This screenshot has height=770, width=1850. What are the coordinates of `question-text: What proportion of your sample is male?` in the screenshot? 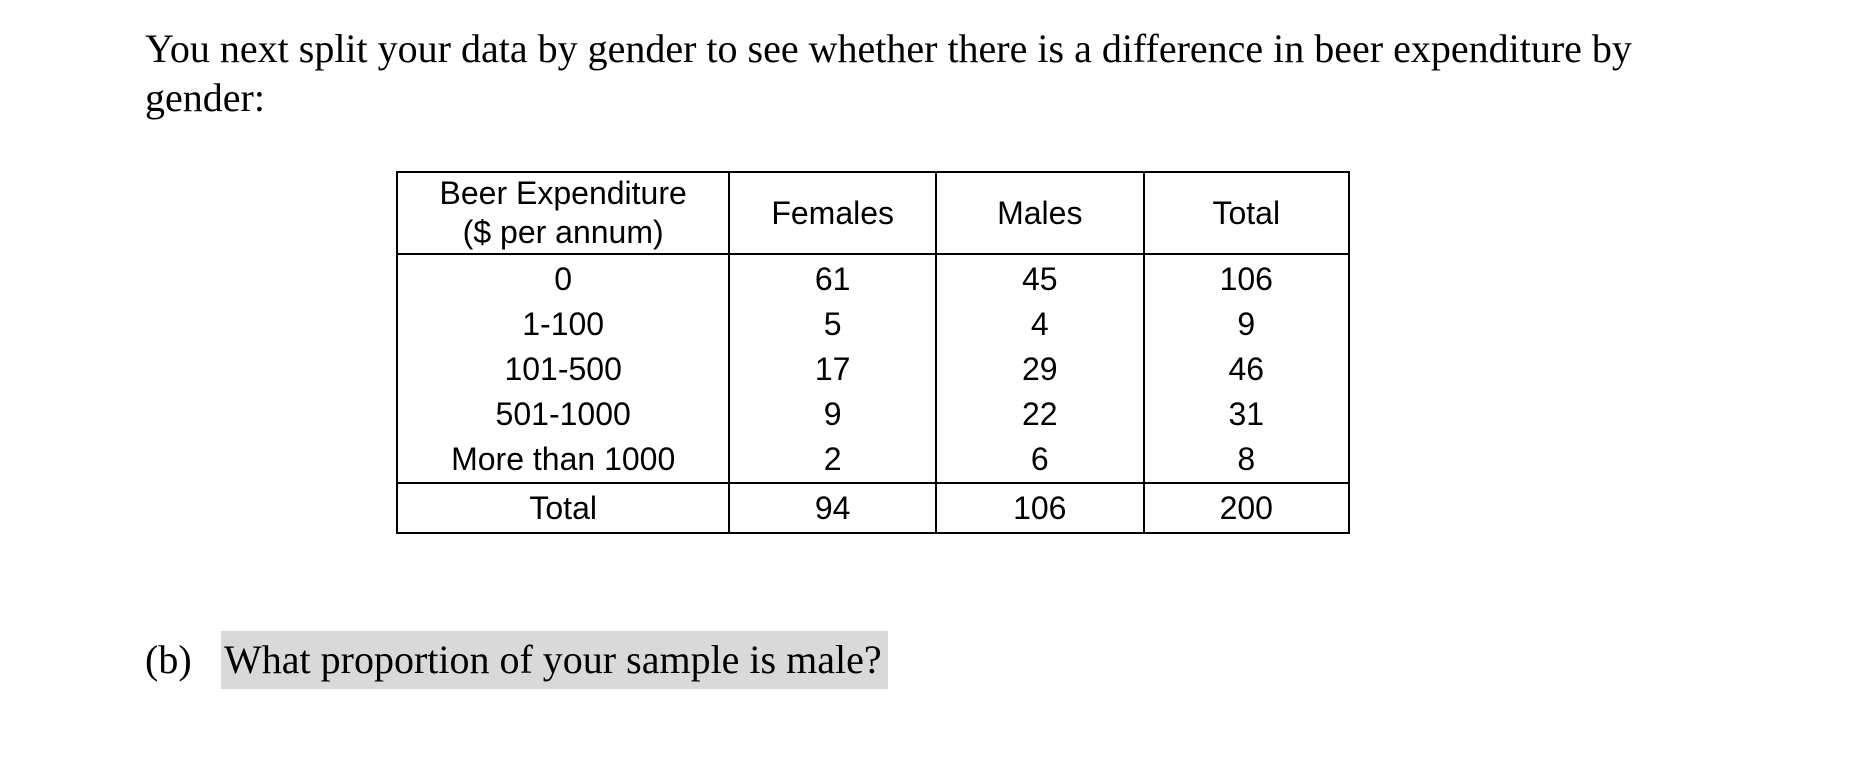 It's located at (554, 660).